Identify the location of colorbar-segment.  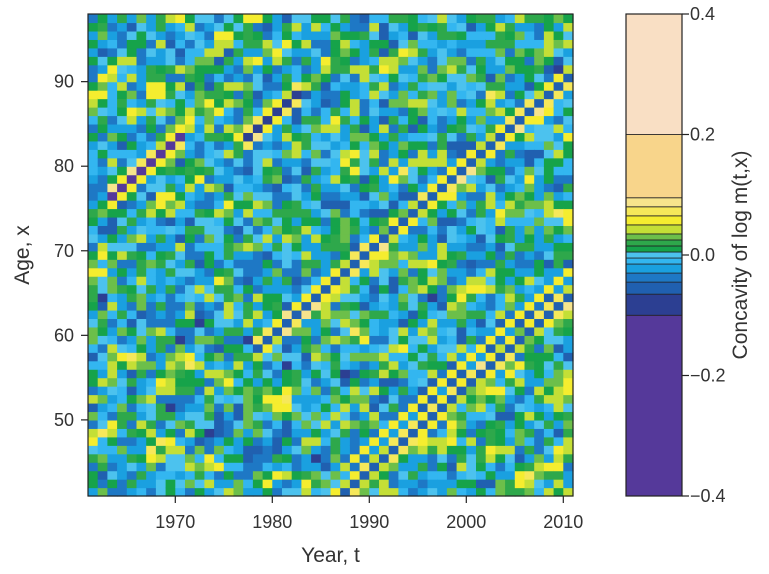
(654, 288).